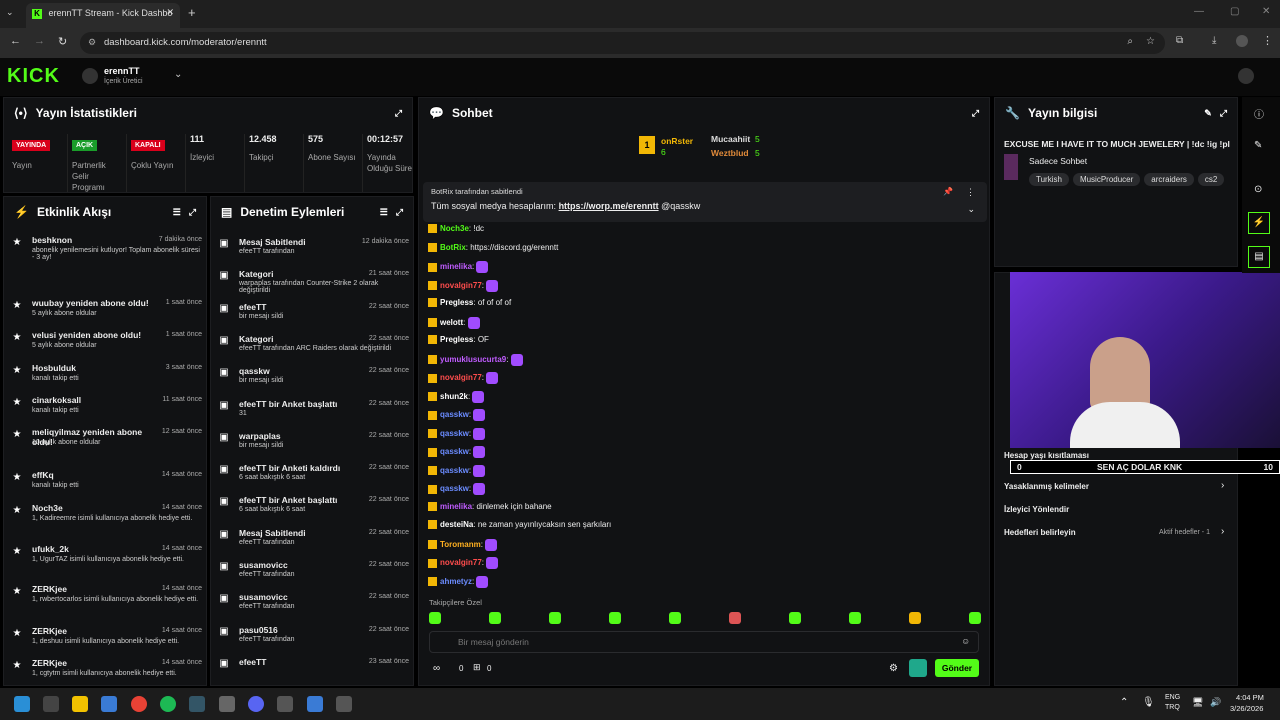  What do you see at coordinates (1247, 708) in the screenshot?
I see `clock-date: 3/26/2026` at bounding box center [1247, 708].